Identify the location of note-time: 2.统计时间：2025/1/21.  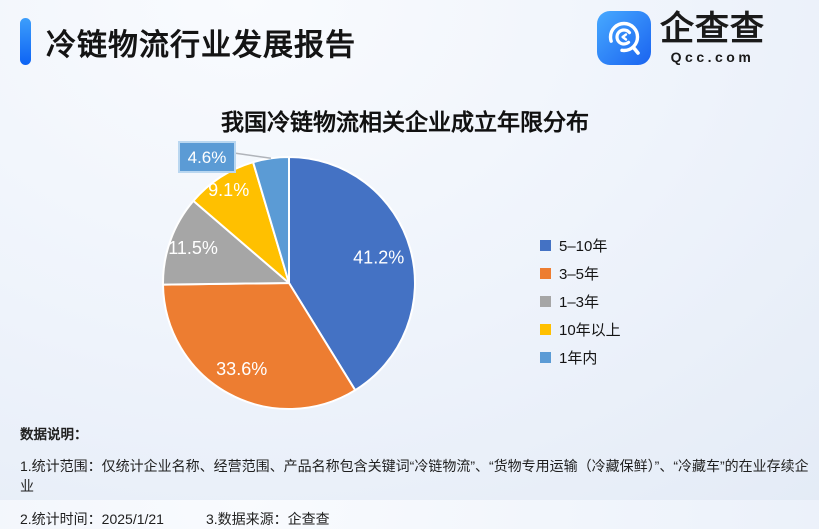
(92, 519).